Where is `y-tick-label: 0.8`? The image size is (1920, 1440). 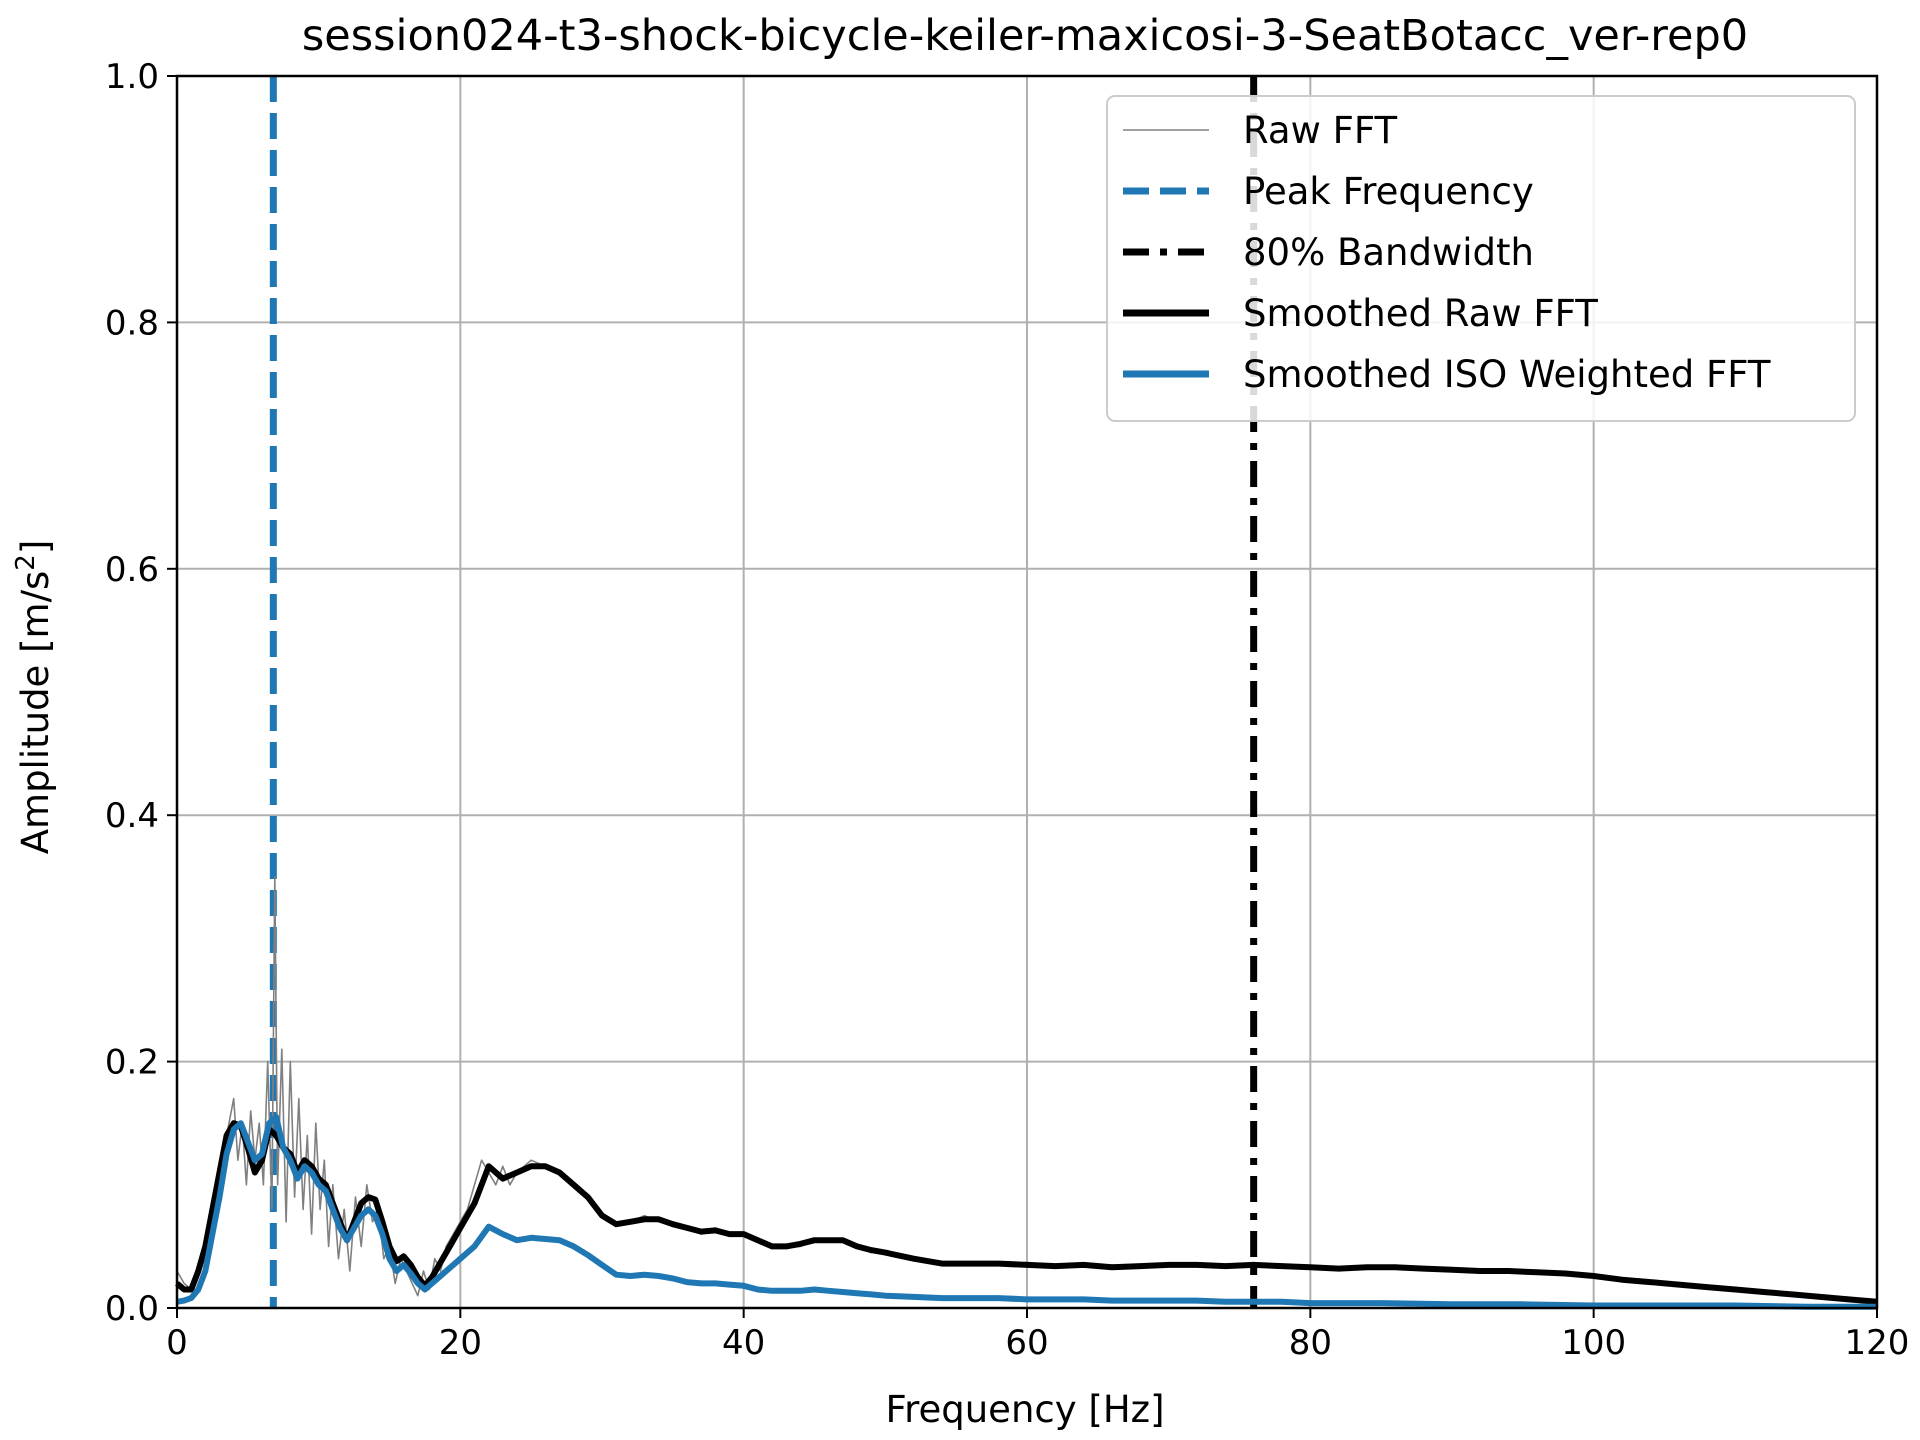
y-tick-label: 0.8 is located at coordinates (132, 323).